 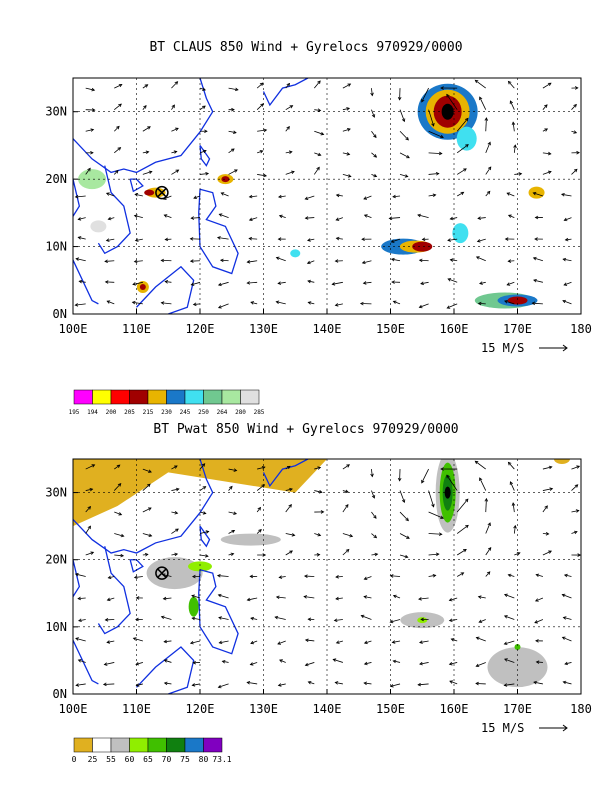 What do you see at coordinates (517, 329) in the screenshot?
I see `x-tick-label: 170E` at bounding box center [517, 329].